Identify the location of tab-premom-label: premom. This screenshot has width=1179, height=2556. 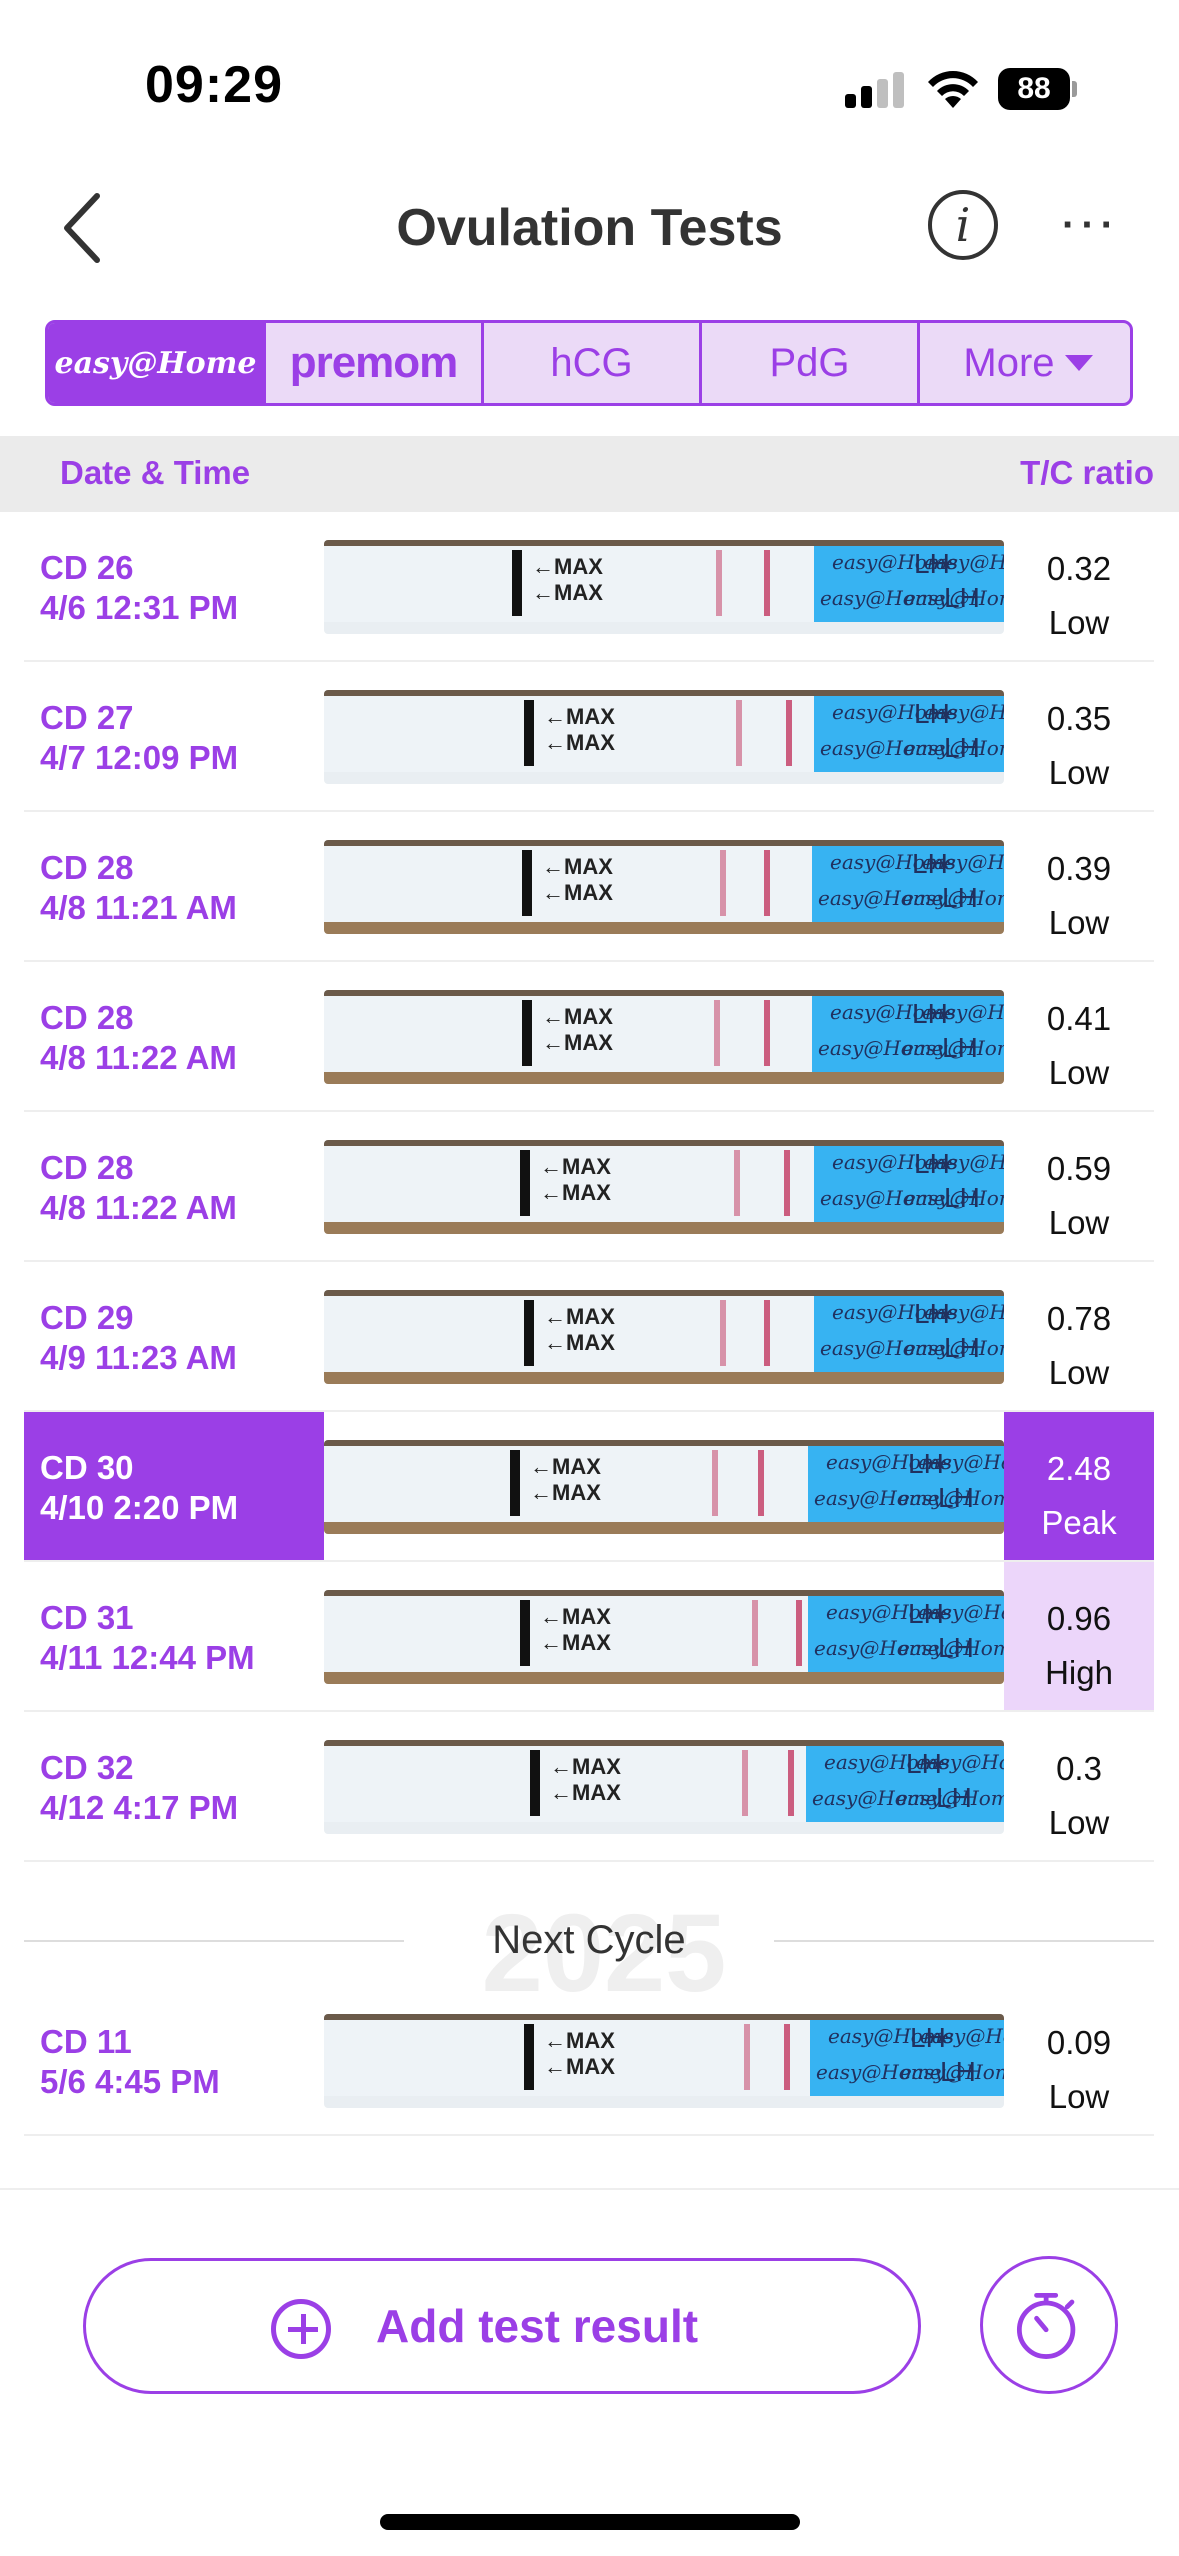
(374, 362).